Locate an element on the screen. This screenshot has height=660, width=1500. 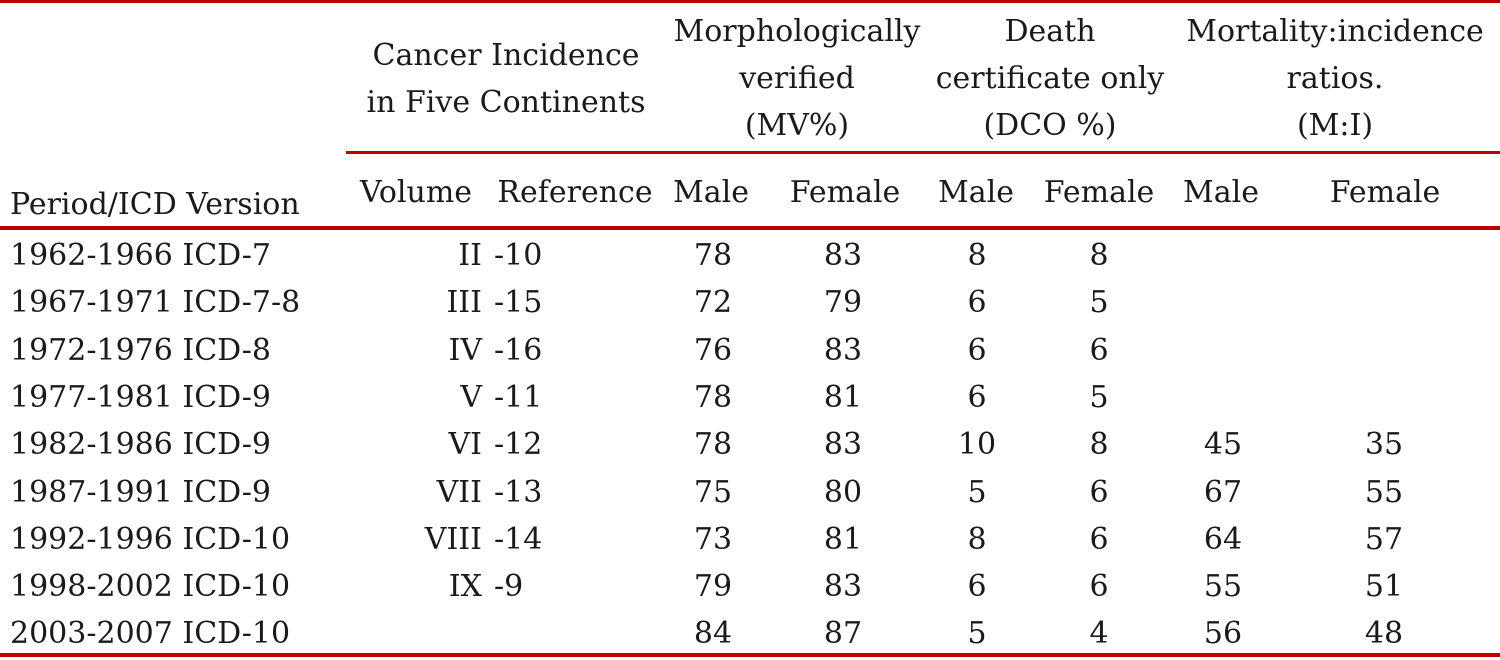
cell-mv-male: 84 is located at coordinates (713, 634).